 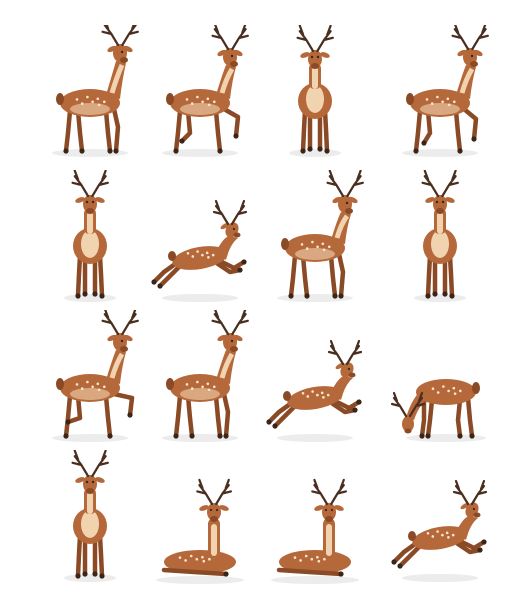 What do you see at coordinates (200, 520) in the screenshot?
I see `deer-lying-down` at bounding box center [200, 520].